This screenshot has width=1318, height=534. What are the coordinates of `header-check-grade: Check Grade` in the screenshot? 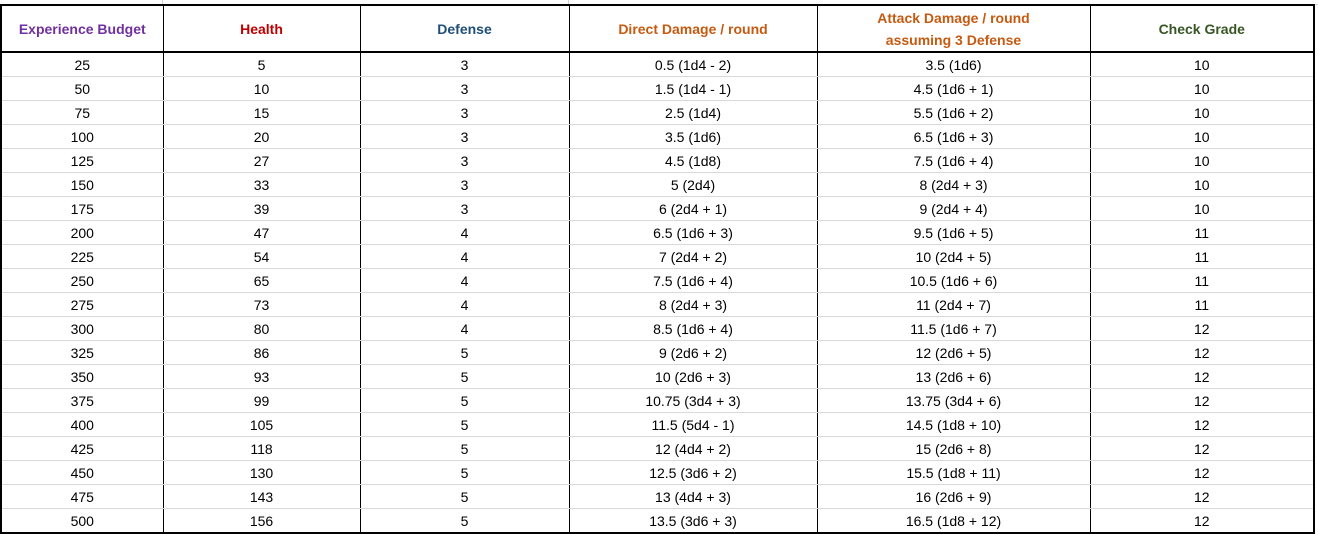 It's located at (1202, 28).